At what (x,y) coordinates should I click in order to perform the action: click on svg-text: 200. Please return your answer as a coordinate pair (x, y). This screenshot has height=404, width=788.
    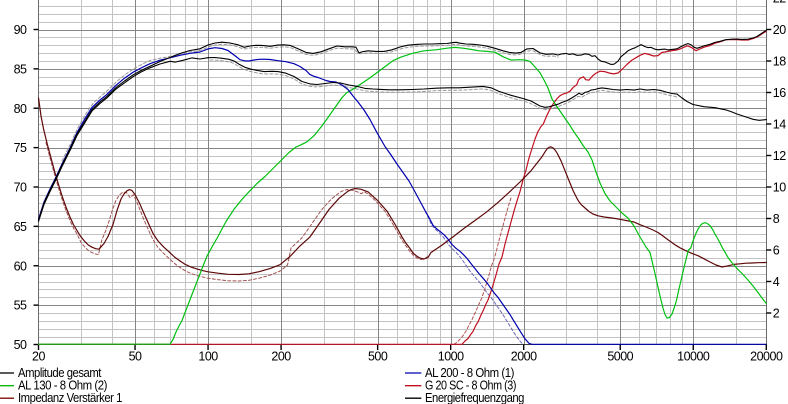
    Looking at the image, I should click on (281, 356).